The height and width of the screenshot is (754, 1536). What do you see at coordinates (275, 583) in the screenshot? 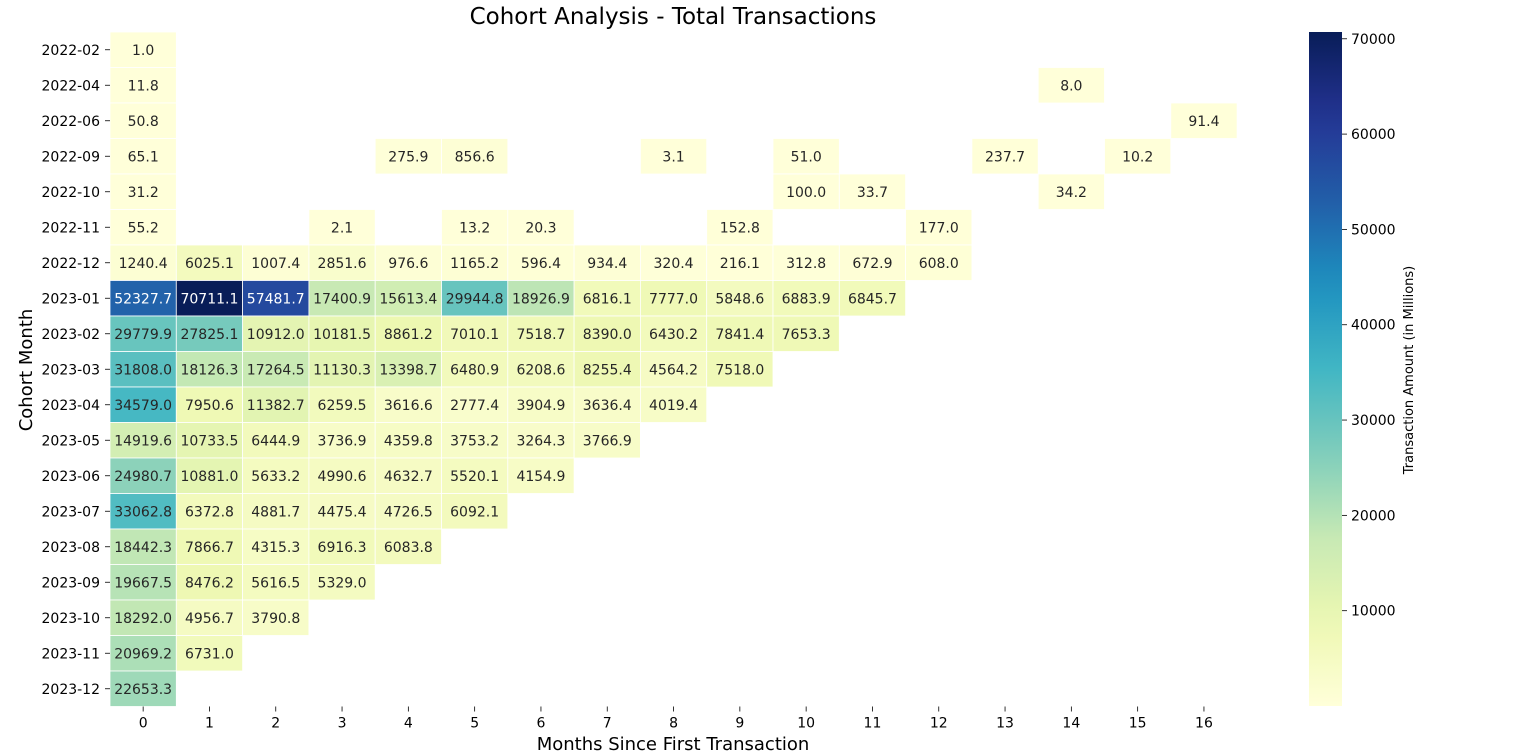
I see `cell-value-label: 5616.5` at bounding box center [275, 583].